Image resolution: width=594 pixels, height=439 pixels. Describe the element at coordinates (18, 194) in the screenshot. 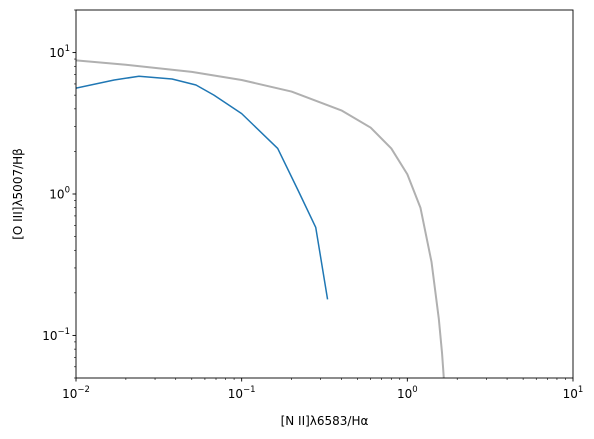

I see `y-axis-label: [O III]λ5007/Hβ` at that location.